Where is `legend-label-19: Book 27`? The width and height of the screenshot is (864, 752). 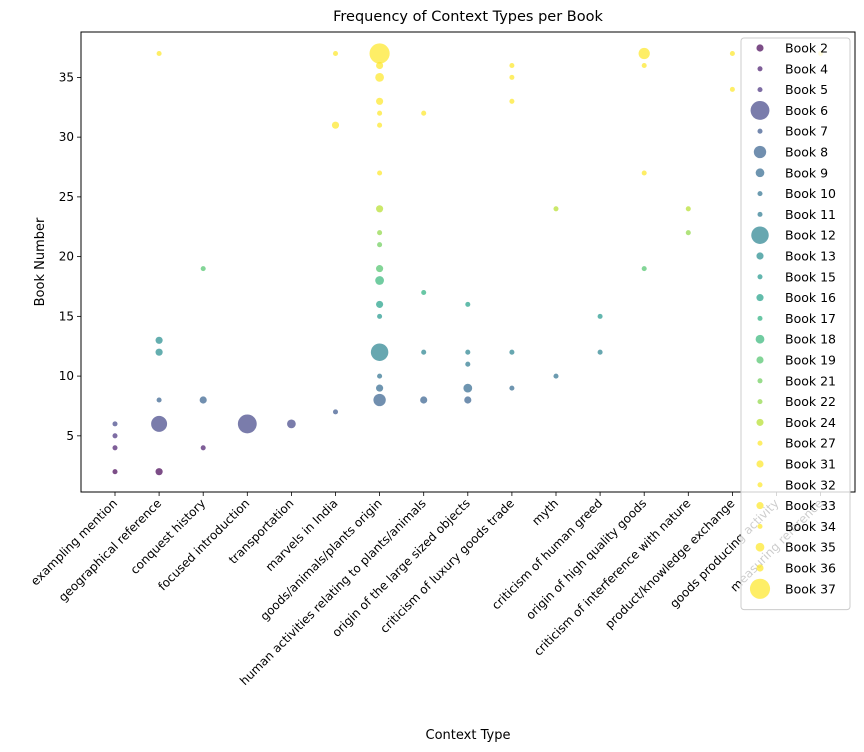
legend-label-19: Book 27 is located at coordinates (810, 443).